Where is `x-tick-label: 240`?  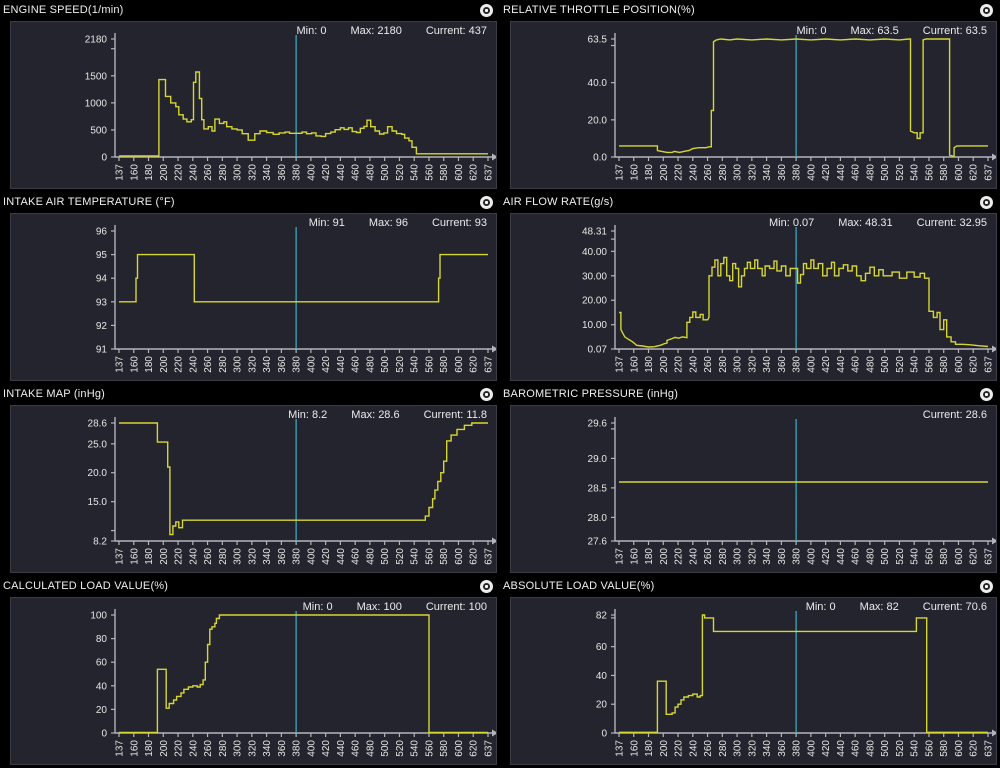 x-tick-label: 240 is located at coordinates (193, 748).